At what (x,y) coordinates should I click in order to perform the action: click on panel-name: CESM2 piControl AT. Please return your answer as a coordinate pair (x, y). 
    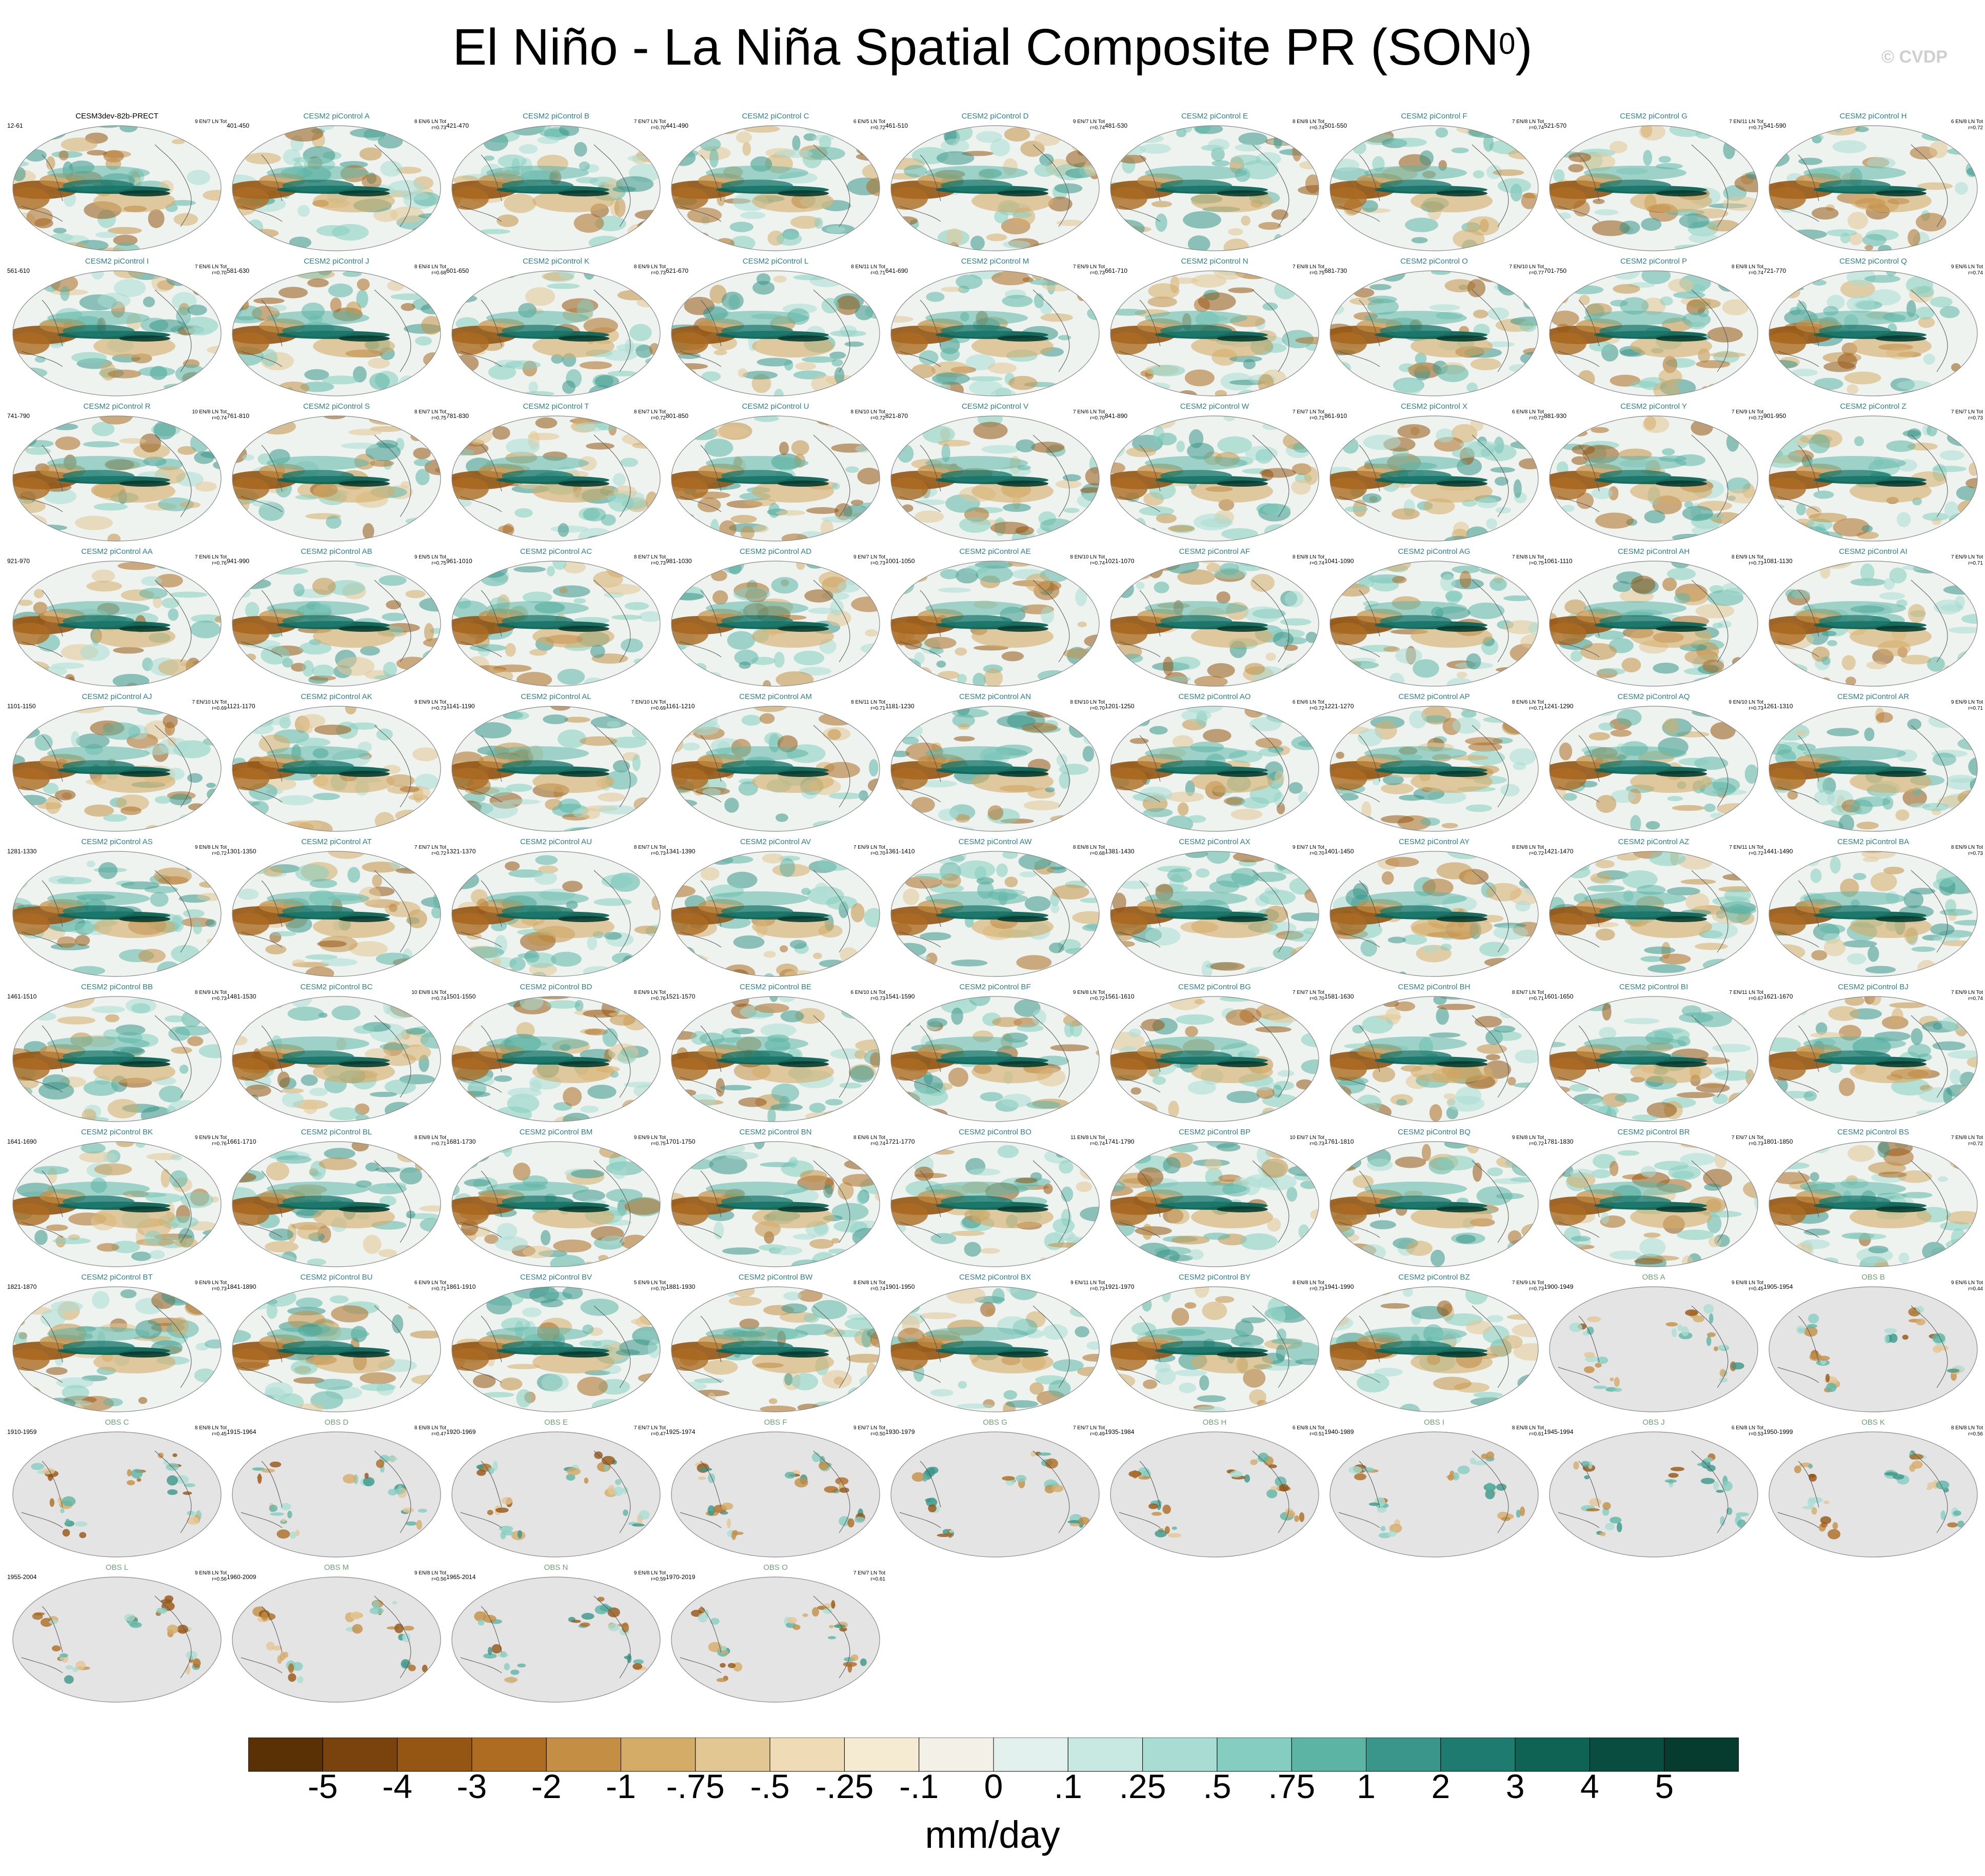
    Looking at the image, I should click on (336, 841).